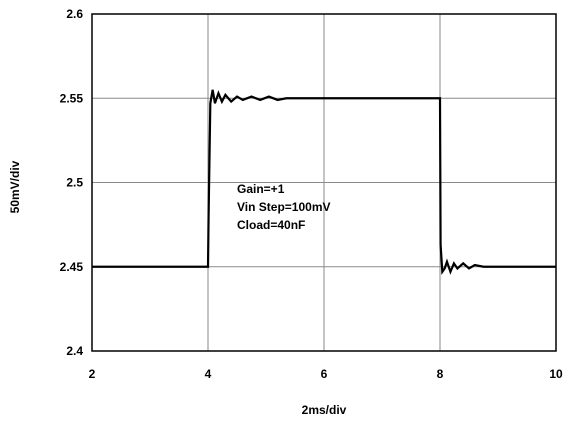 The image size is (566, 422). I want to click on x-tick-label: 4, so click(208, 374).